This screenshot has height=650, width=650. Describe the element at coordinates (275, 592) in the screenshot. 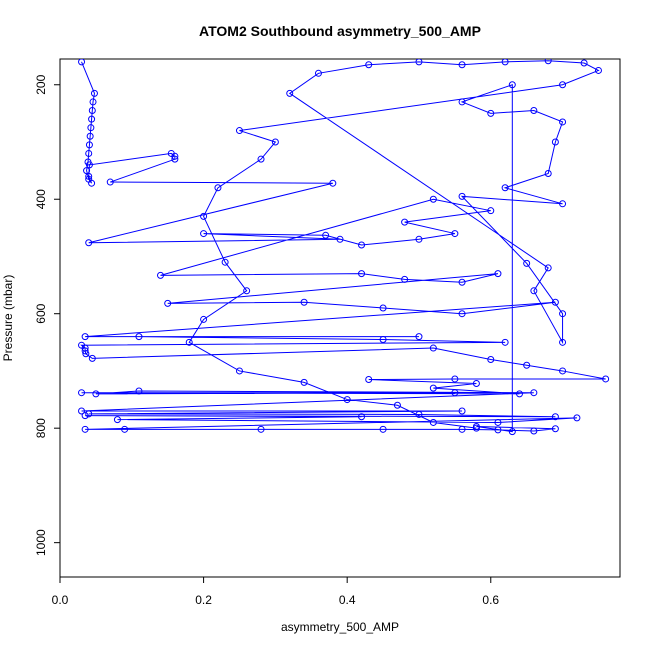

I see `x-axis: 0.0 0.2 0.4 0.6` at that location.